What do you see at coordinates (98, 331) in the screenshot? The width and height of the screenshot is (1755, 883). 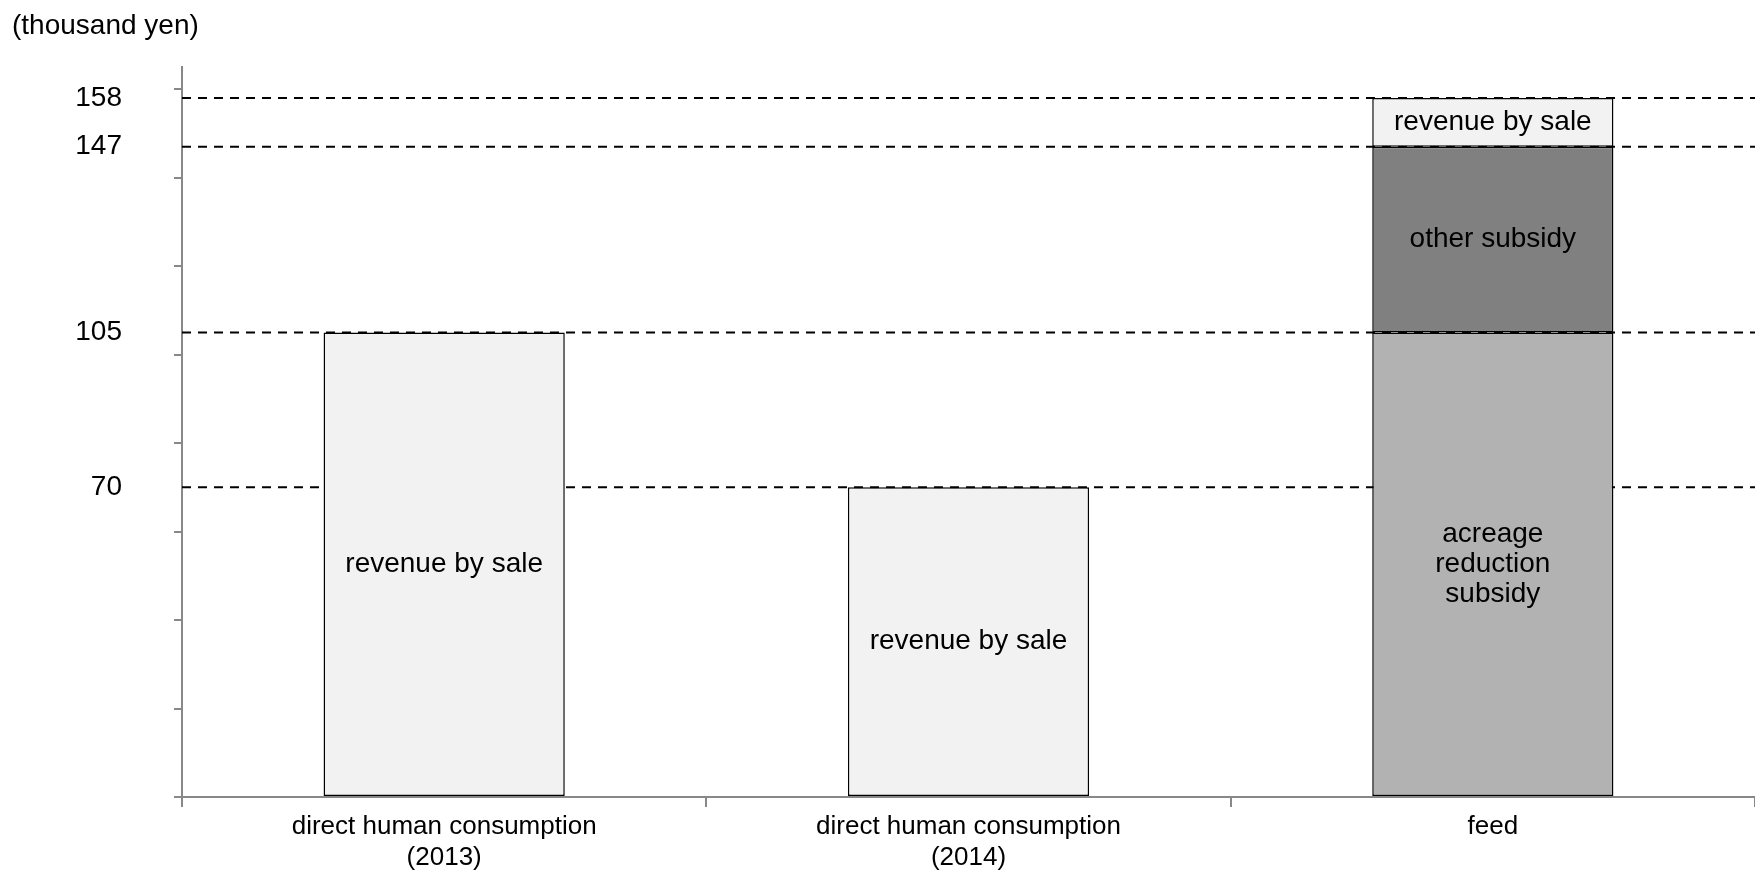 I see `y-tick-label: 105` at bounding box center [98, 331].